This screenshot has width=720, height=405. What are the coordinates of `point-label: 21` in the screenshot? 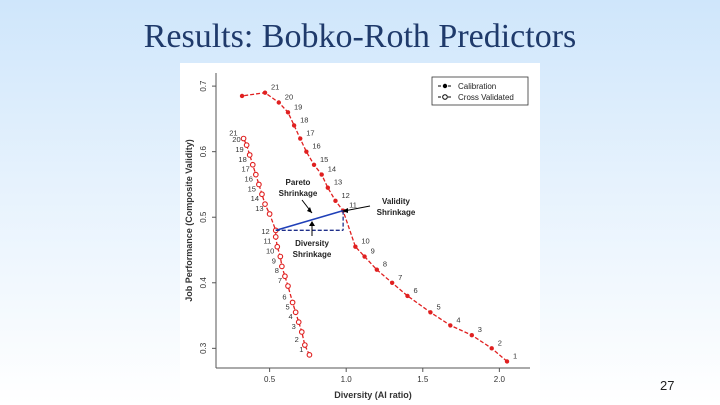 It's located at (233, 133).